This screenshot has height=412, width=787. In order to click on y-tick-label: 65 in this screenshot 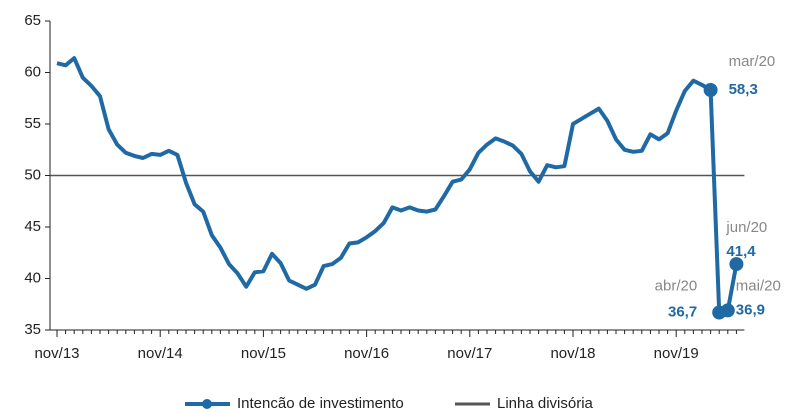, I will do `click(32, 20)`.